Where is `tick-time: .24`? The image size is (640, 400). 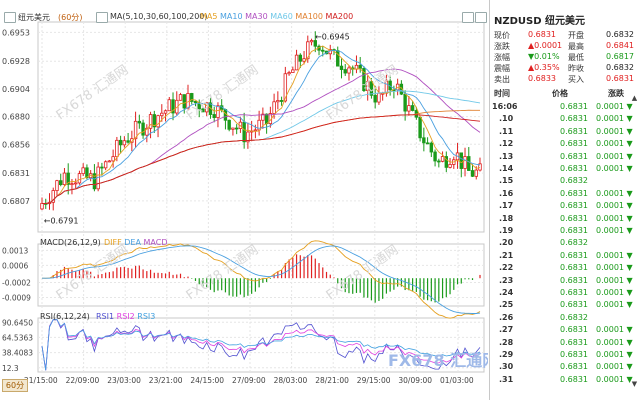
tick-time: .24 is located at coordinates (506, 292).